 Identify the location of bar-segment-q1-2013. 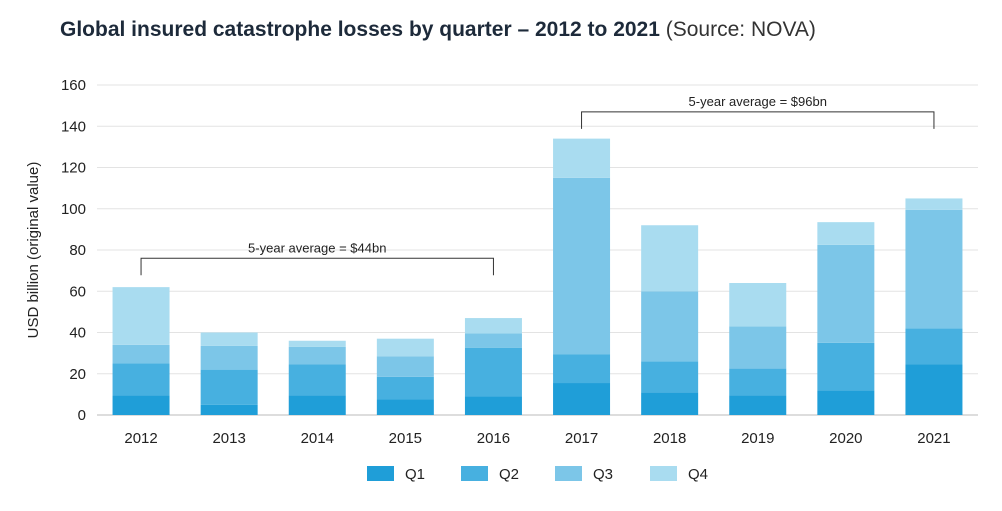
(229, 409).